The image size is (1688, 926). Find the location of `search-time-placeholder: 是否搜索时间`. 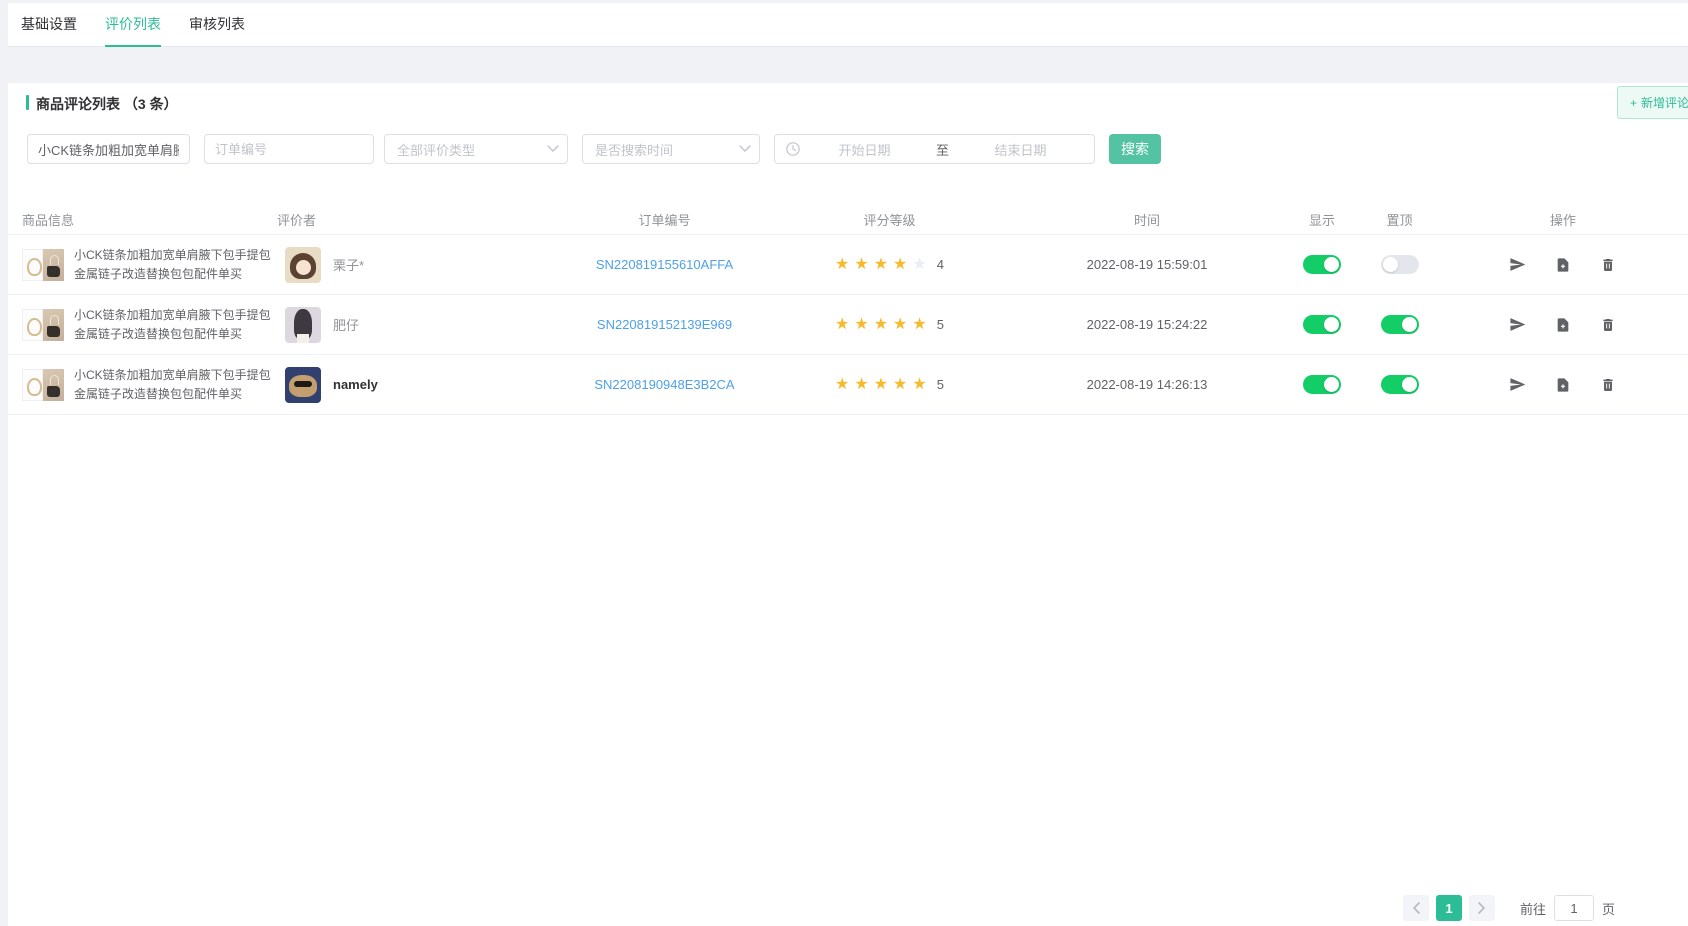

search-time-placeholder: 是否搜索时间 is located at coordinates (634, 150).